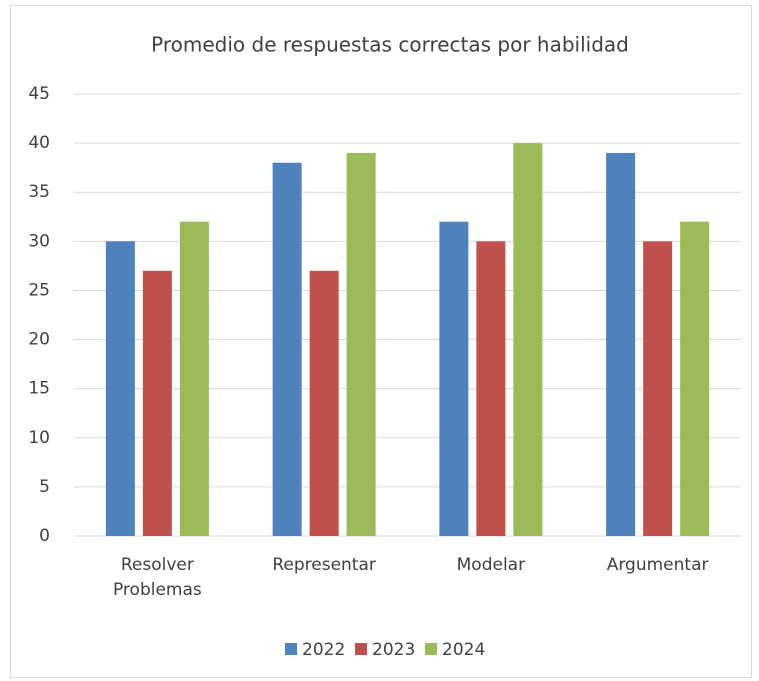 This screenshot has height=681, width=759. Describe the element at coordinates (39, 340) in the screenshot. I see `y-tick-label: 20` at that location.